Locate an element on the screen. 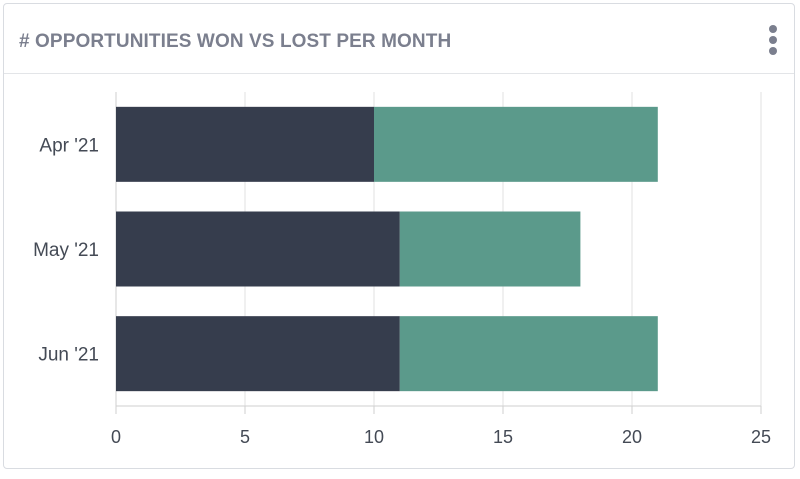 Image resolution: width=800 pixels, height=479 pixels. x-tick-label: 5 is located at coordinates (245, 437).